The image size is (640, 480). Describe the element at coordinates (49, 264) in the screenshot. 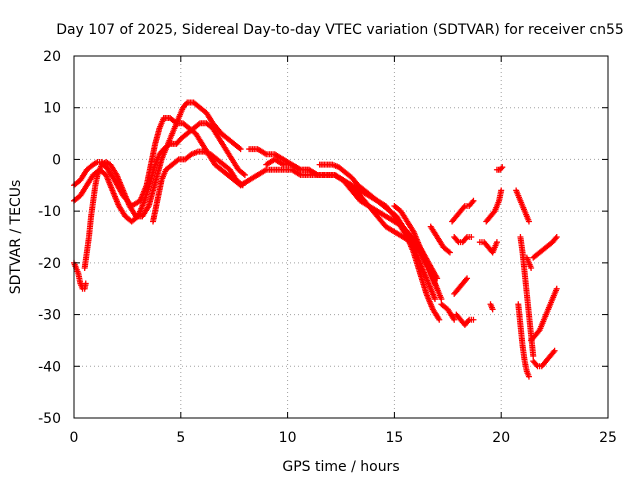

I see `y-tick-label: -20` at that location.